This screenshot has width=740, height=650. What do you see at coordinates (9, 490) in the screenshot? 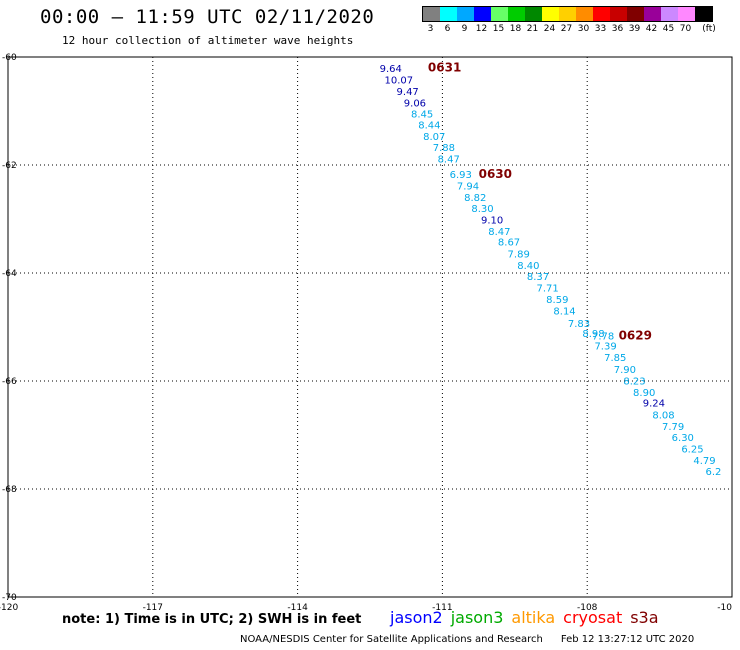
I see `lat-tick-label: -68` at bounding box center [9, 490].